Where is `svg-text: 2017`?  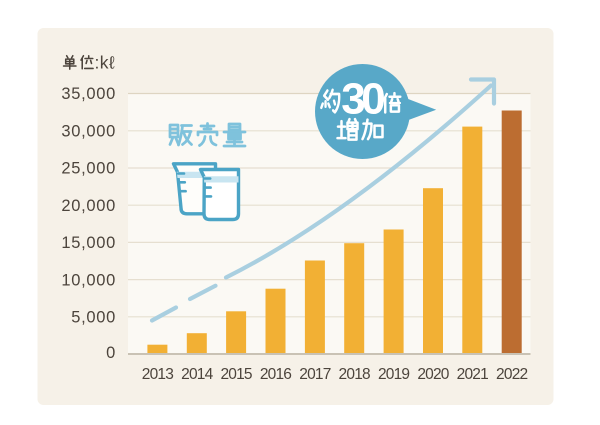
svg-text: 2017 is located at coordinates (314, 374).